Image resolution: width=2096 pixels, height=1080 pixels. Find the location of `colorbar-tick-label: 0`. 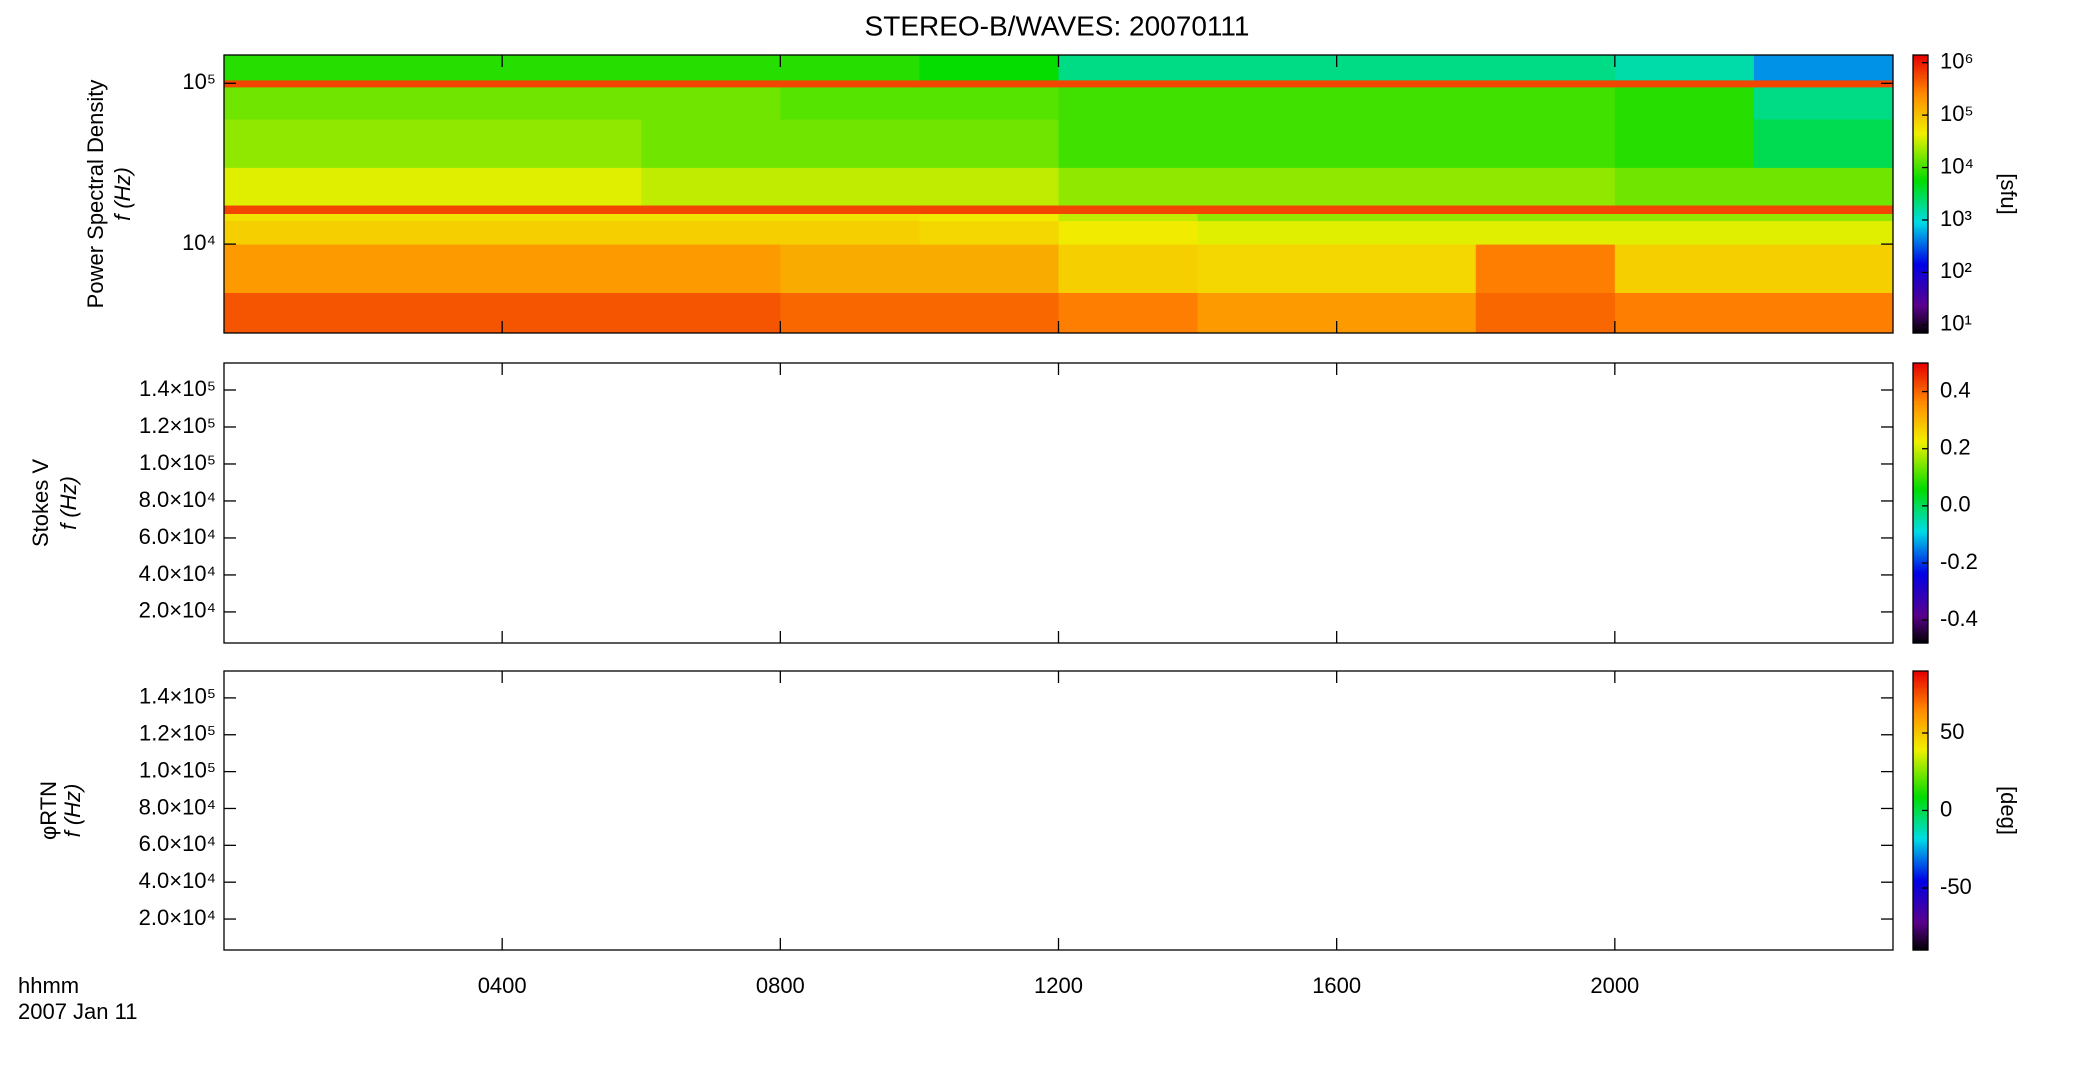

colorbar-tick-label: 0 is located at coordinates (1946, 808).